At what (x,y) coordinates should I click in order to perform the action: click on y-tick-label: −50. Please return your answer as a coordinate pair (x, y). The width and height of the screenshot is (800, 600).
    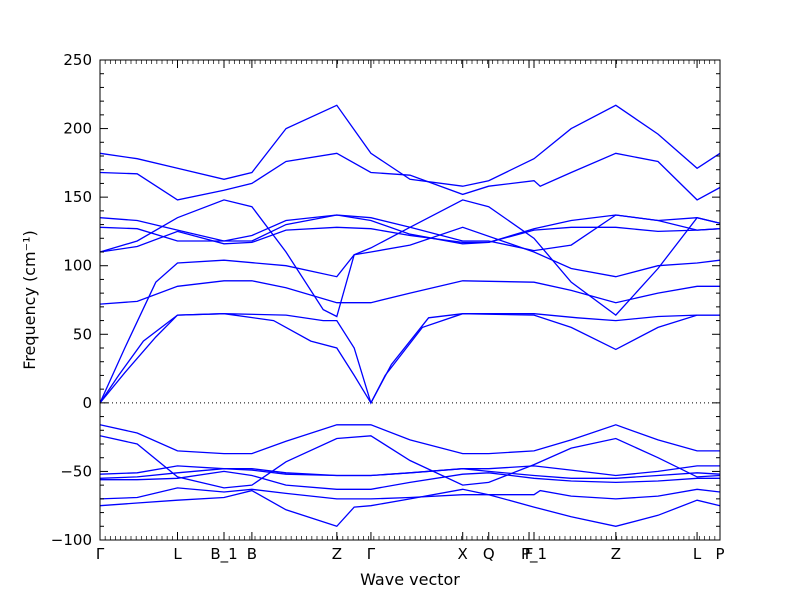
    Looking at the image, I should click on (76, 471).